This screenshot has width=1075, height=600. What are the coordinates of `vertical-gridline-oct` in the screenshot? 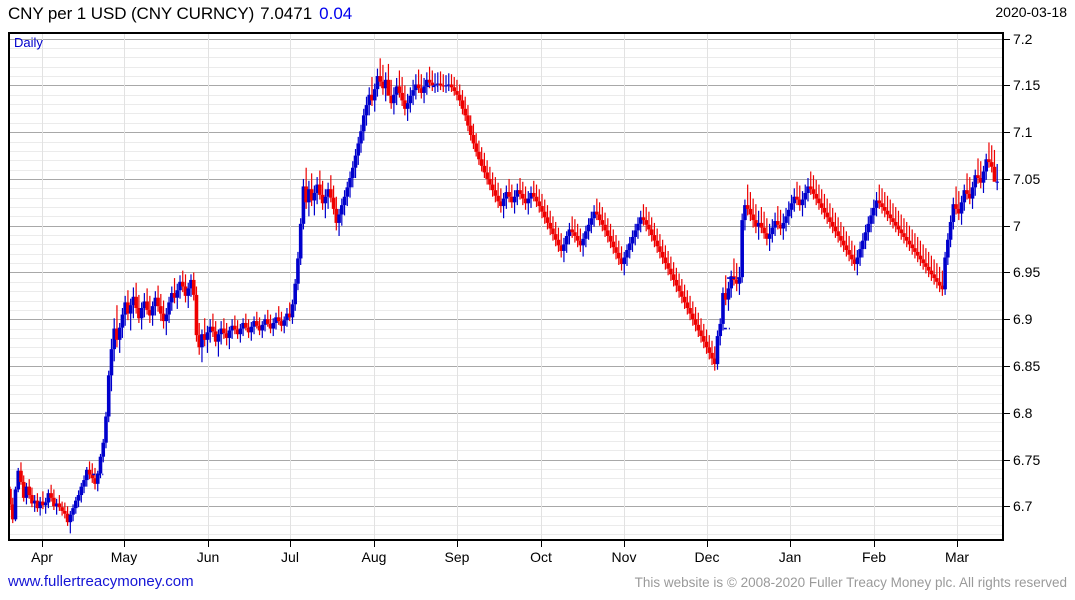 It's located at (541, 286).